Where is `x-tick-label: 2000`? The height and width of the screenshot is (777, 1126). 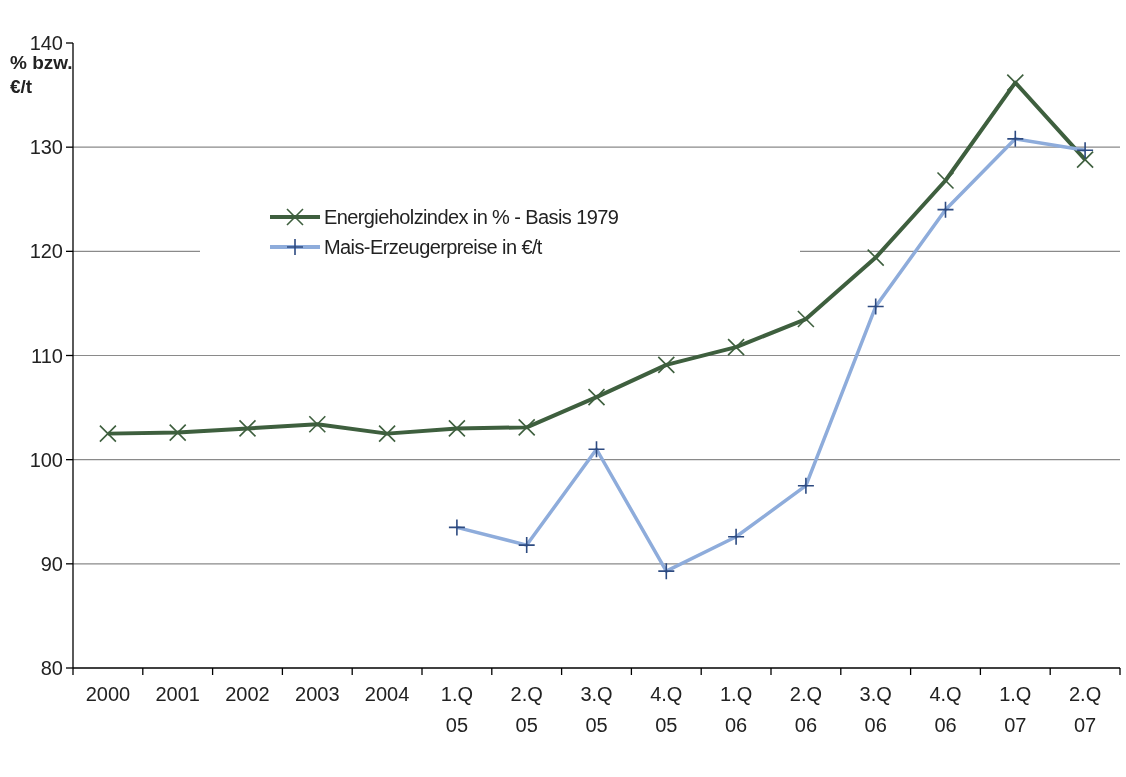 x-tick-label: 2000 is located at coordinates (108, 694).